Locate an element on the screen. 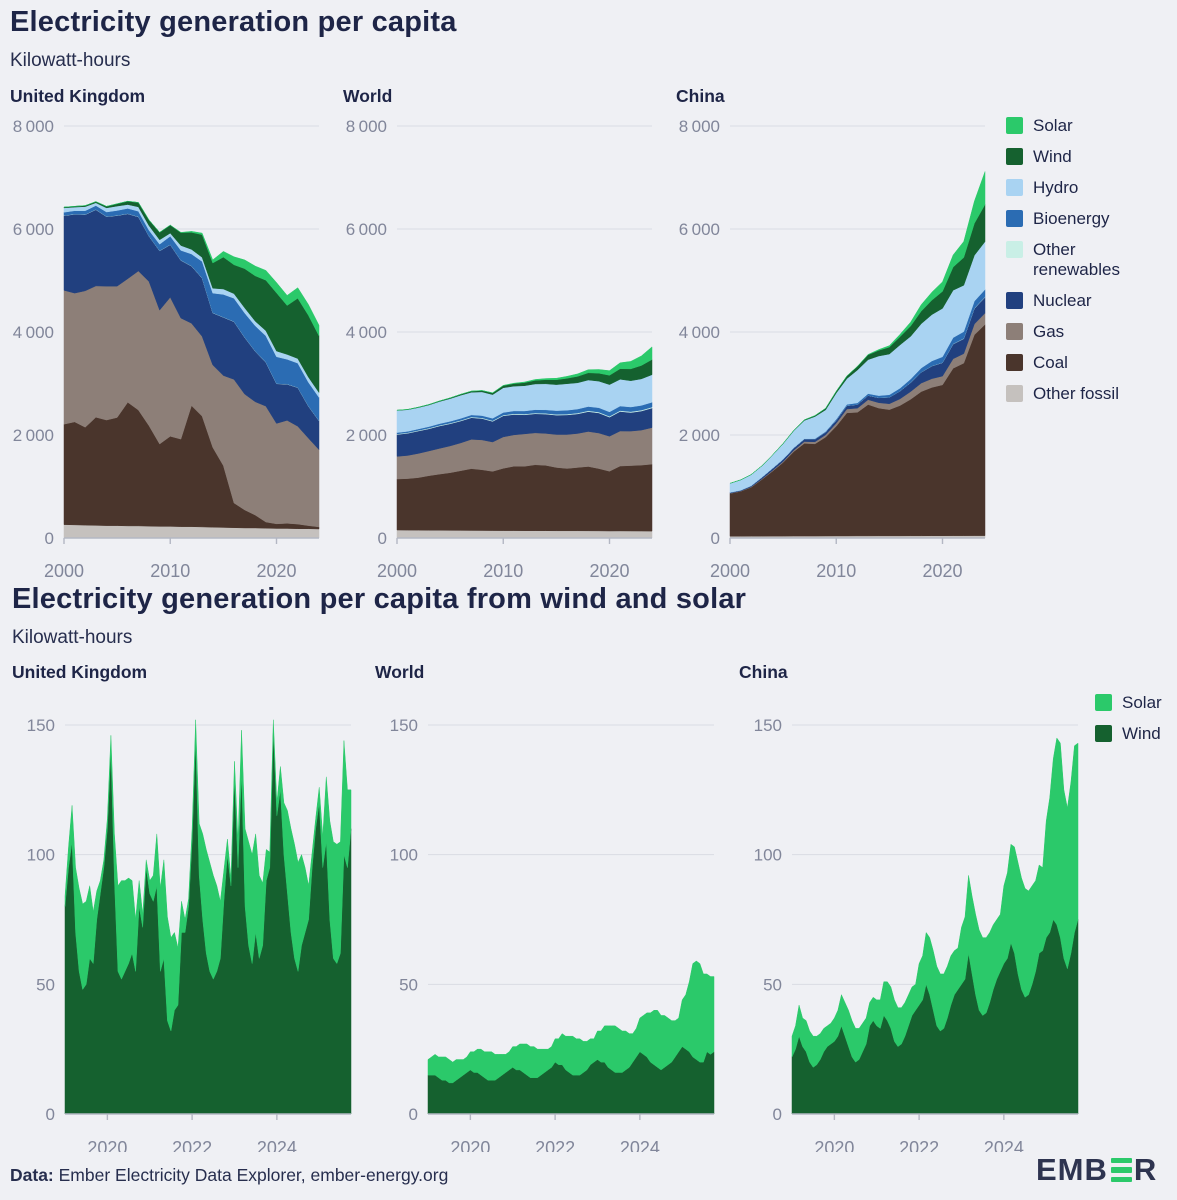 This screenshot has height=1200, width=1177. bioenergy-swatch-icon is located at coordinates (1014, 218).